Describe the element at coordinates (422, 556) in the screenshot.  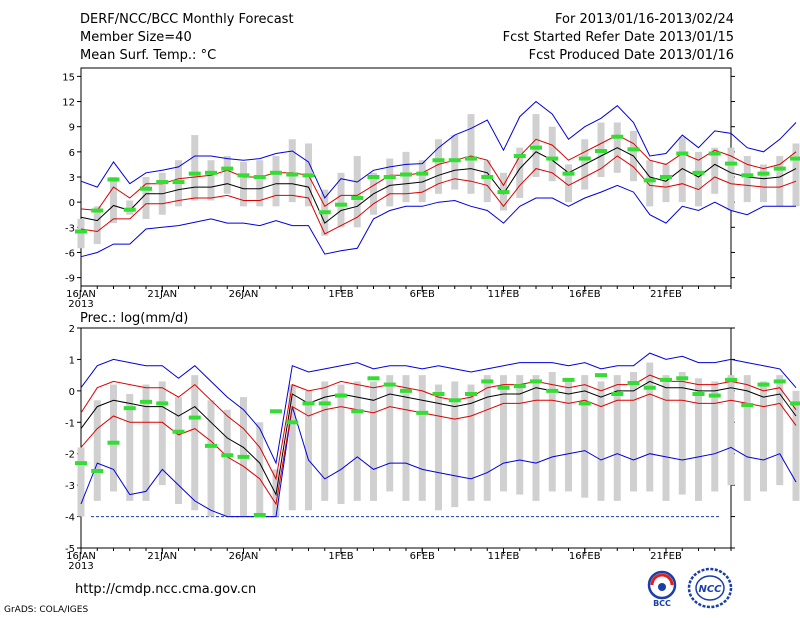
I see `prec-xtick-label: 6FEB` at that location.